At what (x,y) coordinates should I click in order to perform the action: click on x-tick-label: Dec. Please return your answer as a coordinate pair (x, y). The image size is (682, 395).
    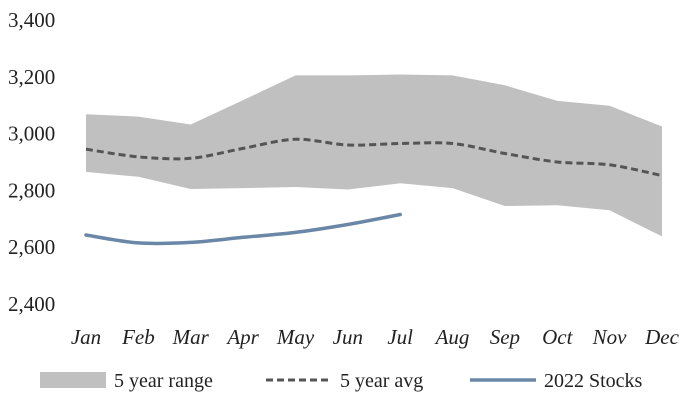
    Looking at the image, I should click on (661, 337).